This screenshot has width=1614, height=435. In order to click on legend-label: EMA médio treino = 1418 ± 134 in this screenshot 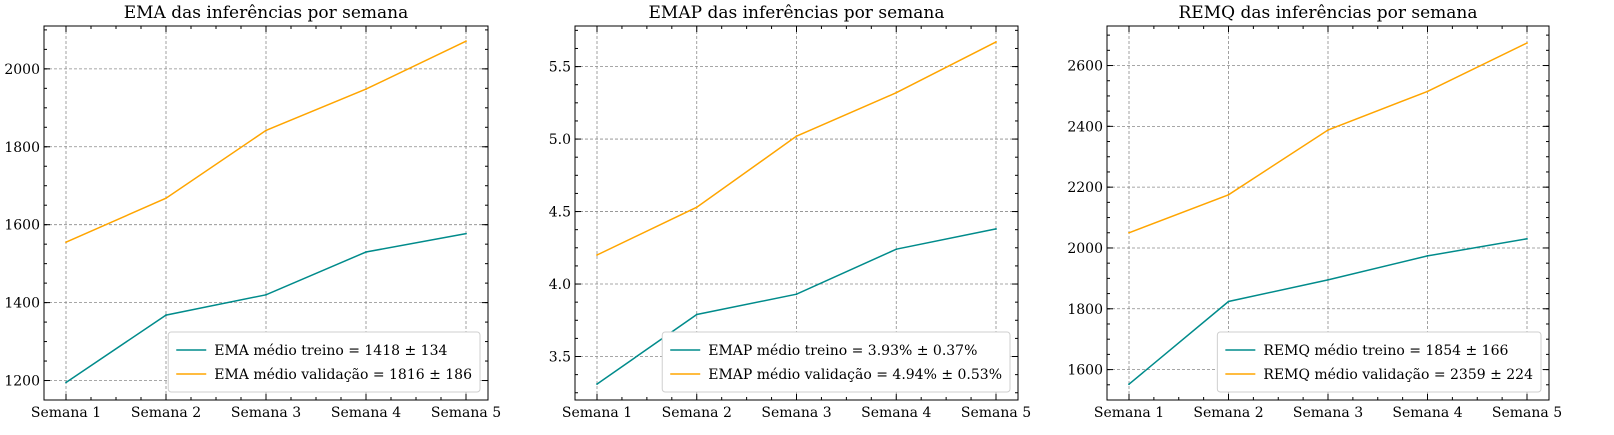, I will do `click(330, 351)`.